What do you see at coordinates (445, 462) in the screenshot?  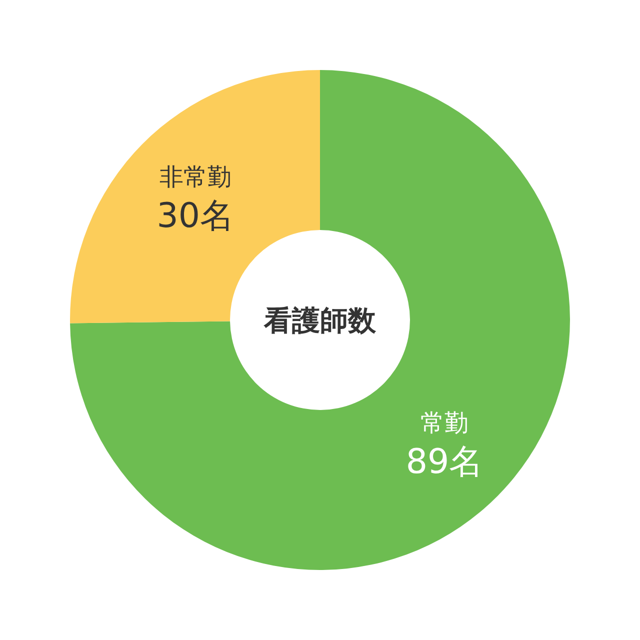 I see `data-label: 89名` at bounding box center [445, 462].